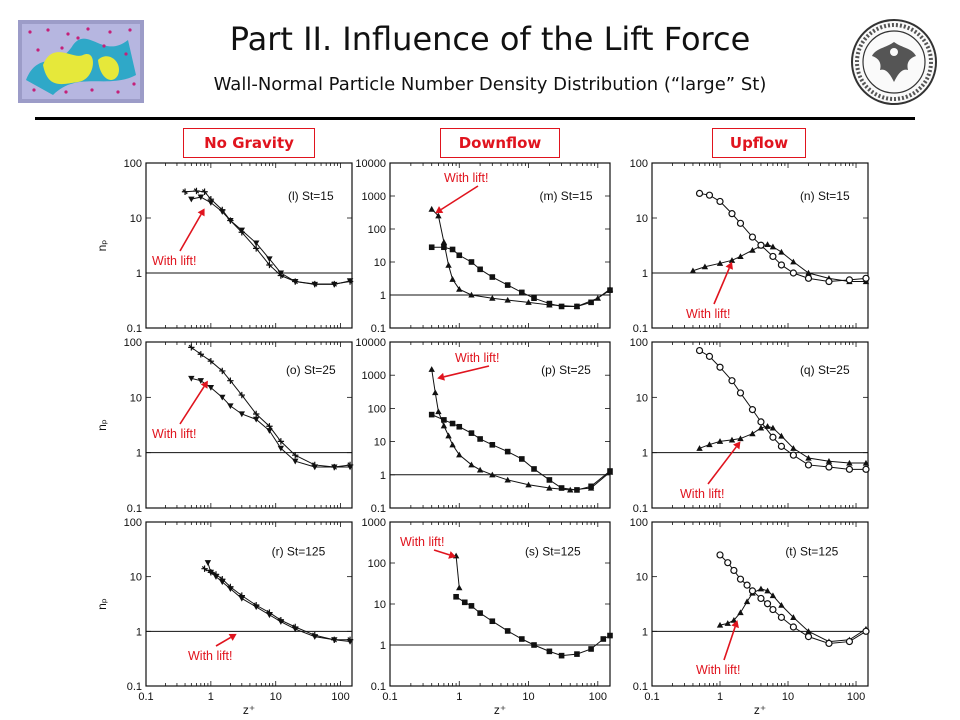 This screenshot has height=720, width=960. Describe the element at coordinates (249, 143) in the screenshot. I see `column-header-no-gravity: No Gravity` at that location.